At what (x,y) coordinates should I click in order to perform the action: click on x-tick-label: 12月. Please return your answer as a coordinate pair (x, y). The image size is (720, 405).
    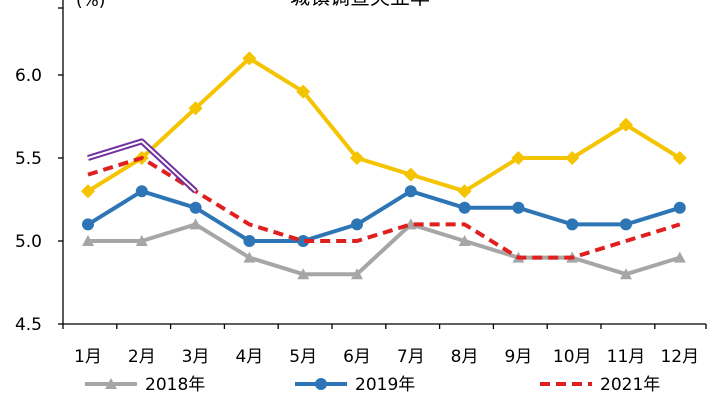
    Looking at the image, I should click on (679, 357).